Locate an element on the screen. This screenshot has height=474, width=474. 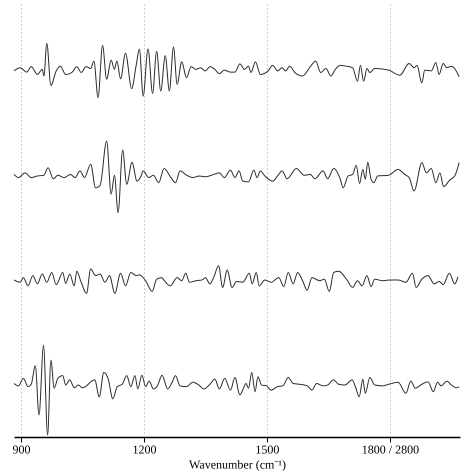
x-tick-label: 900 is located at coordinates (21, 449).